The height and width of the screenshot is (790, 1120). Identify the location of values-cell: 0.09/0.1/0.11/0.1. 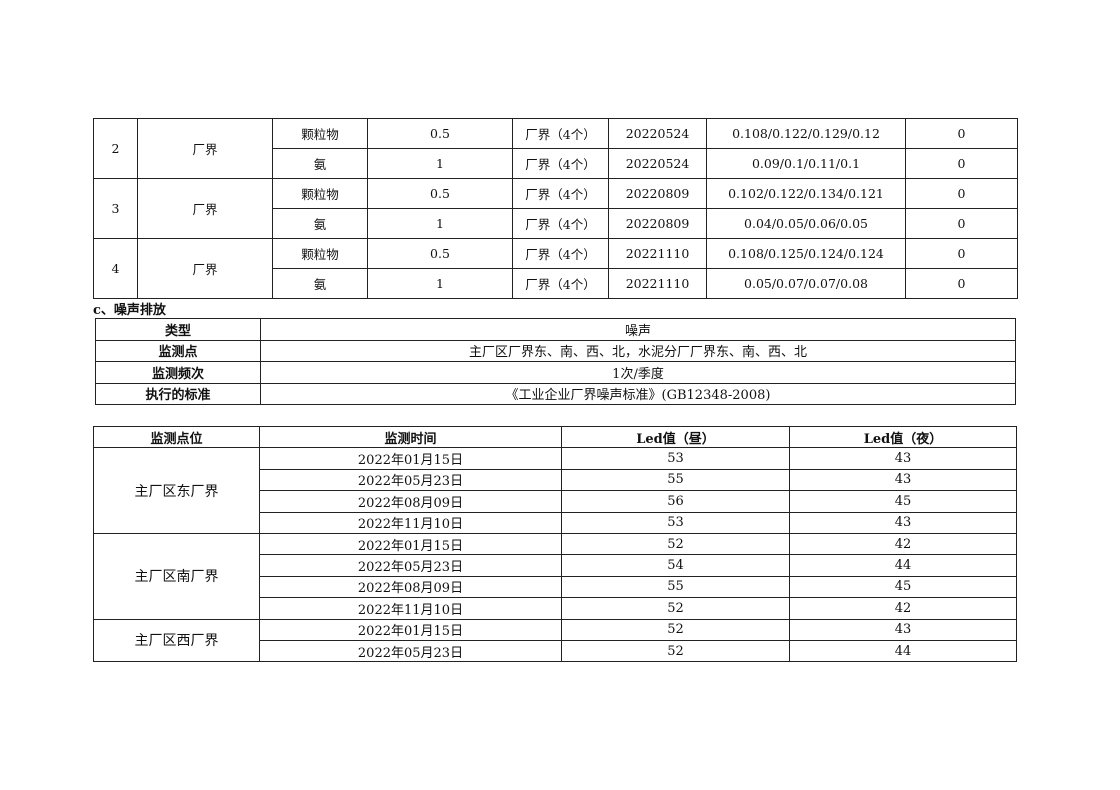
(806, 163).